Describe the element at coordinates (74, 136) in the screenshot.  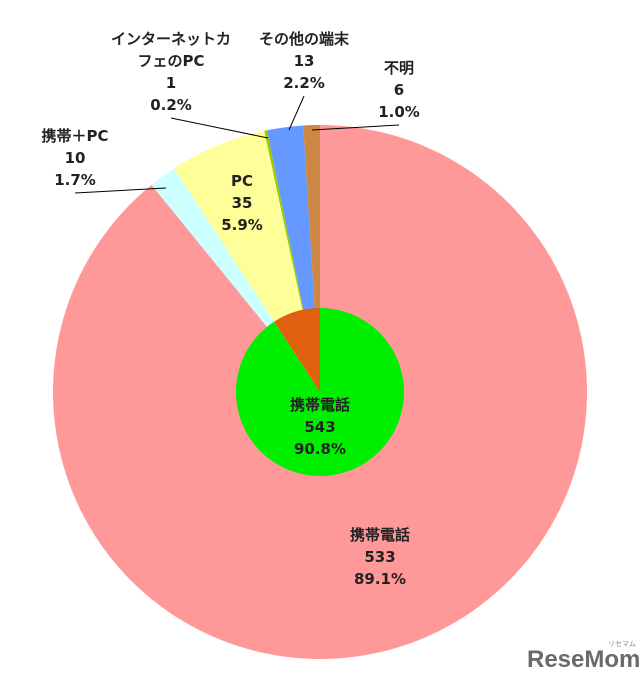
I see `outer-label-1-line-0: 携帯＋PC` at that location.